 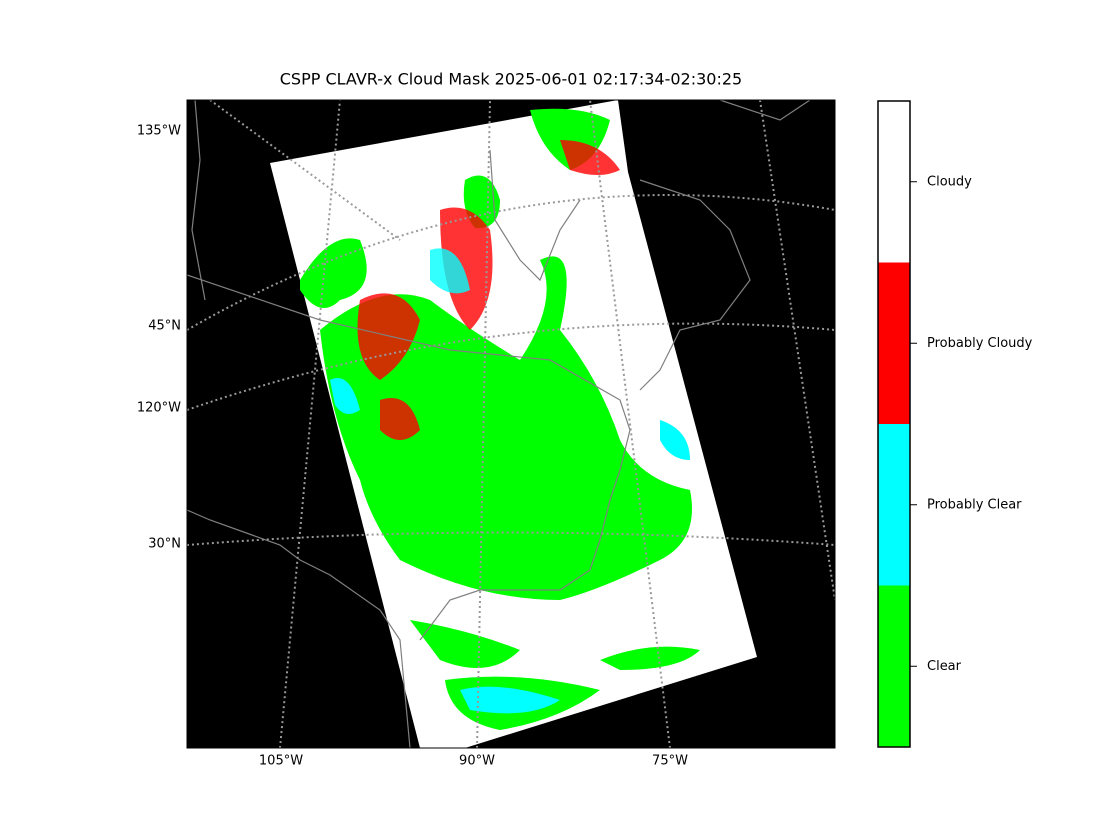 What do you see at coordinates (949, 181) in the screenshot?
I see `colorbar-label: Cloudy` at bounding box center [949, 181].